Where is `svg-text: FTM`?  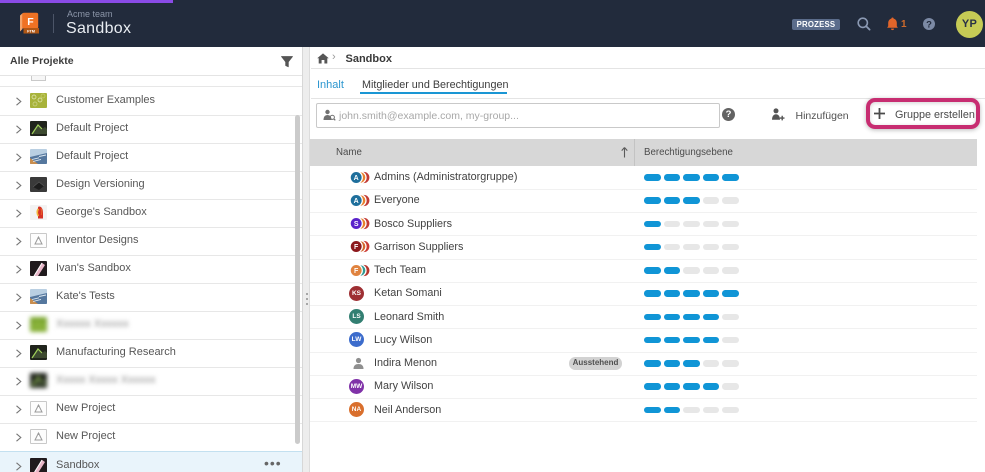 svg-text: FTM is located at coordinates (31, 31).